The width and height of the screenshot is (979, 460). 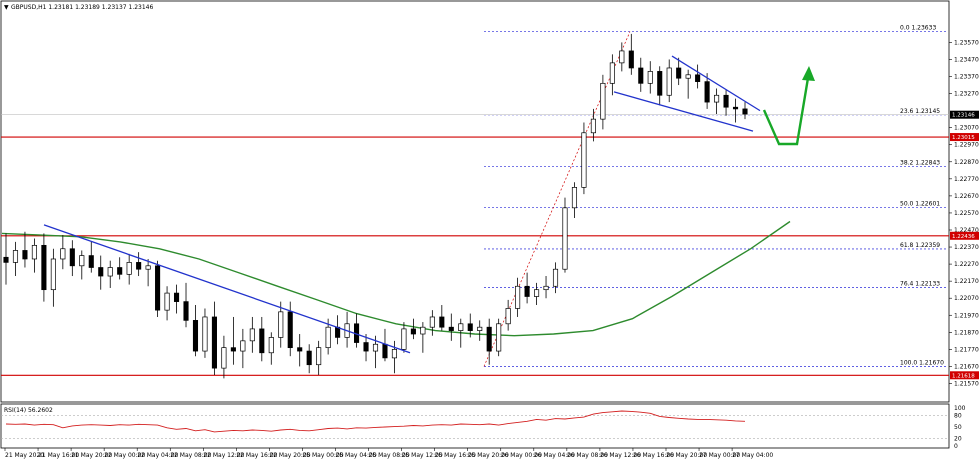 I want to click on fib-level-label: 61.8 1.22359, so click(x=920, y=245).